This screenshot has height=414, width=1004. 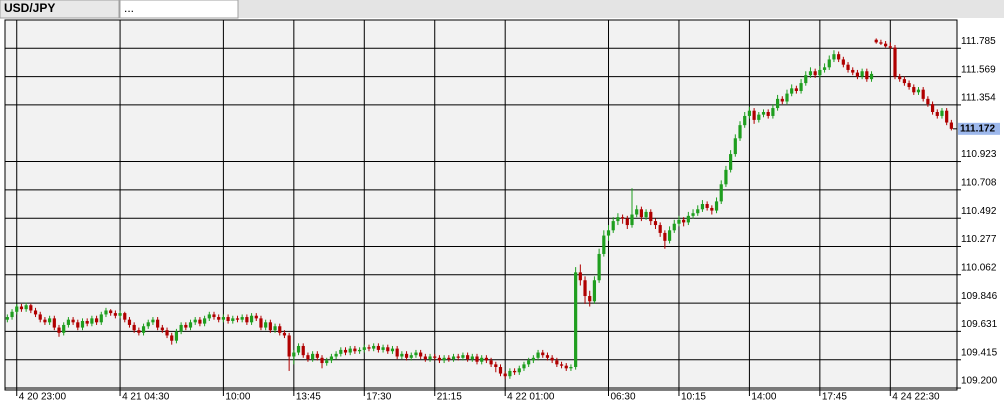 I want to click on y-tick-label: 109.200, so click(x=979, y=381).